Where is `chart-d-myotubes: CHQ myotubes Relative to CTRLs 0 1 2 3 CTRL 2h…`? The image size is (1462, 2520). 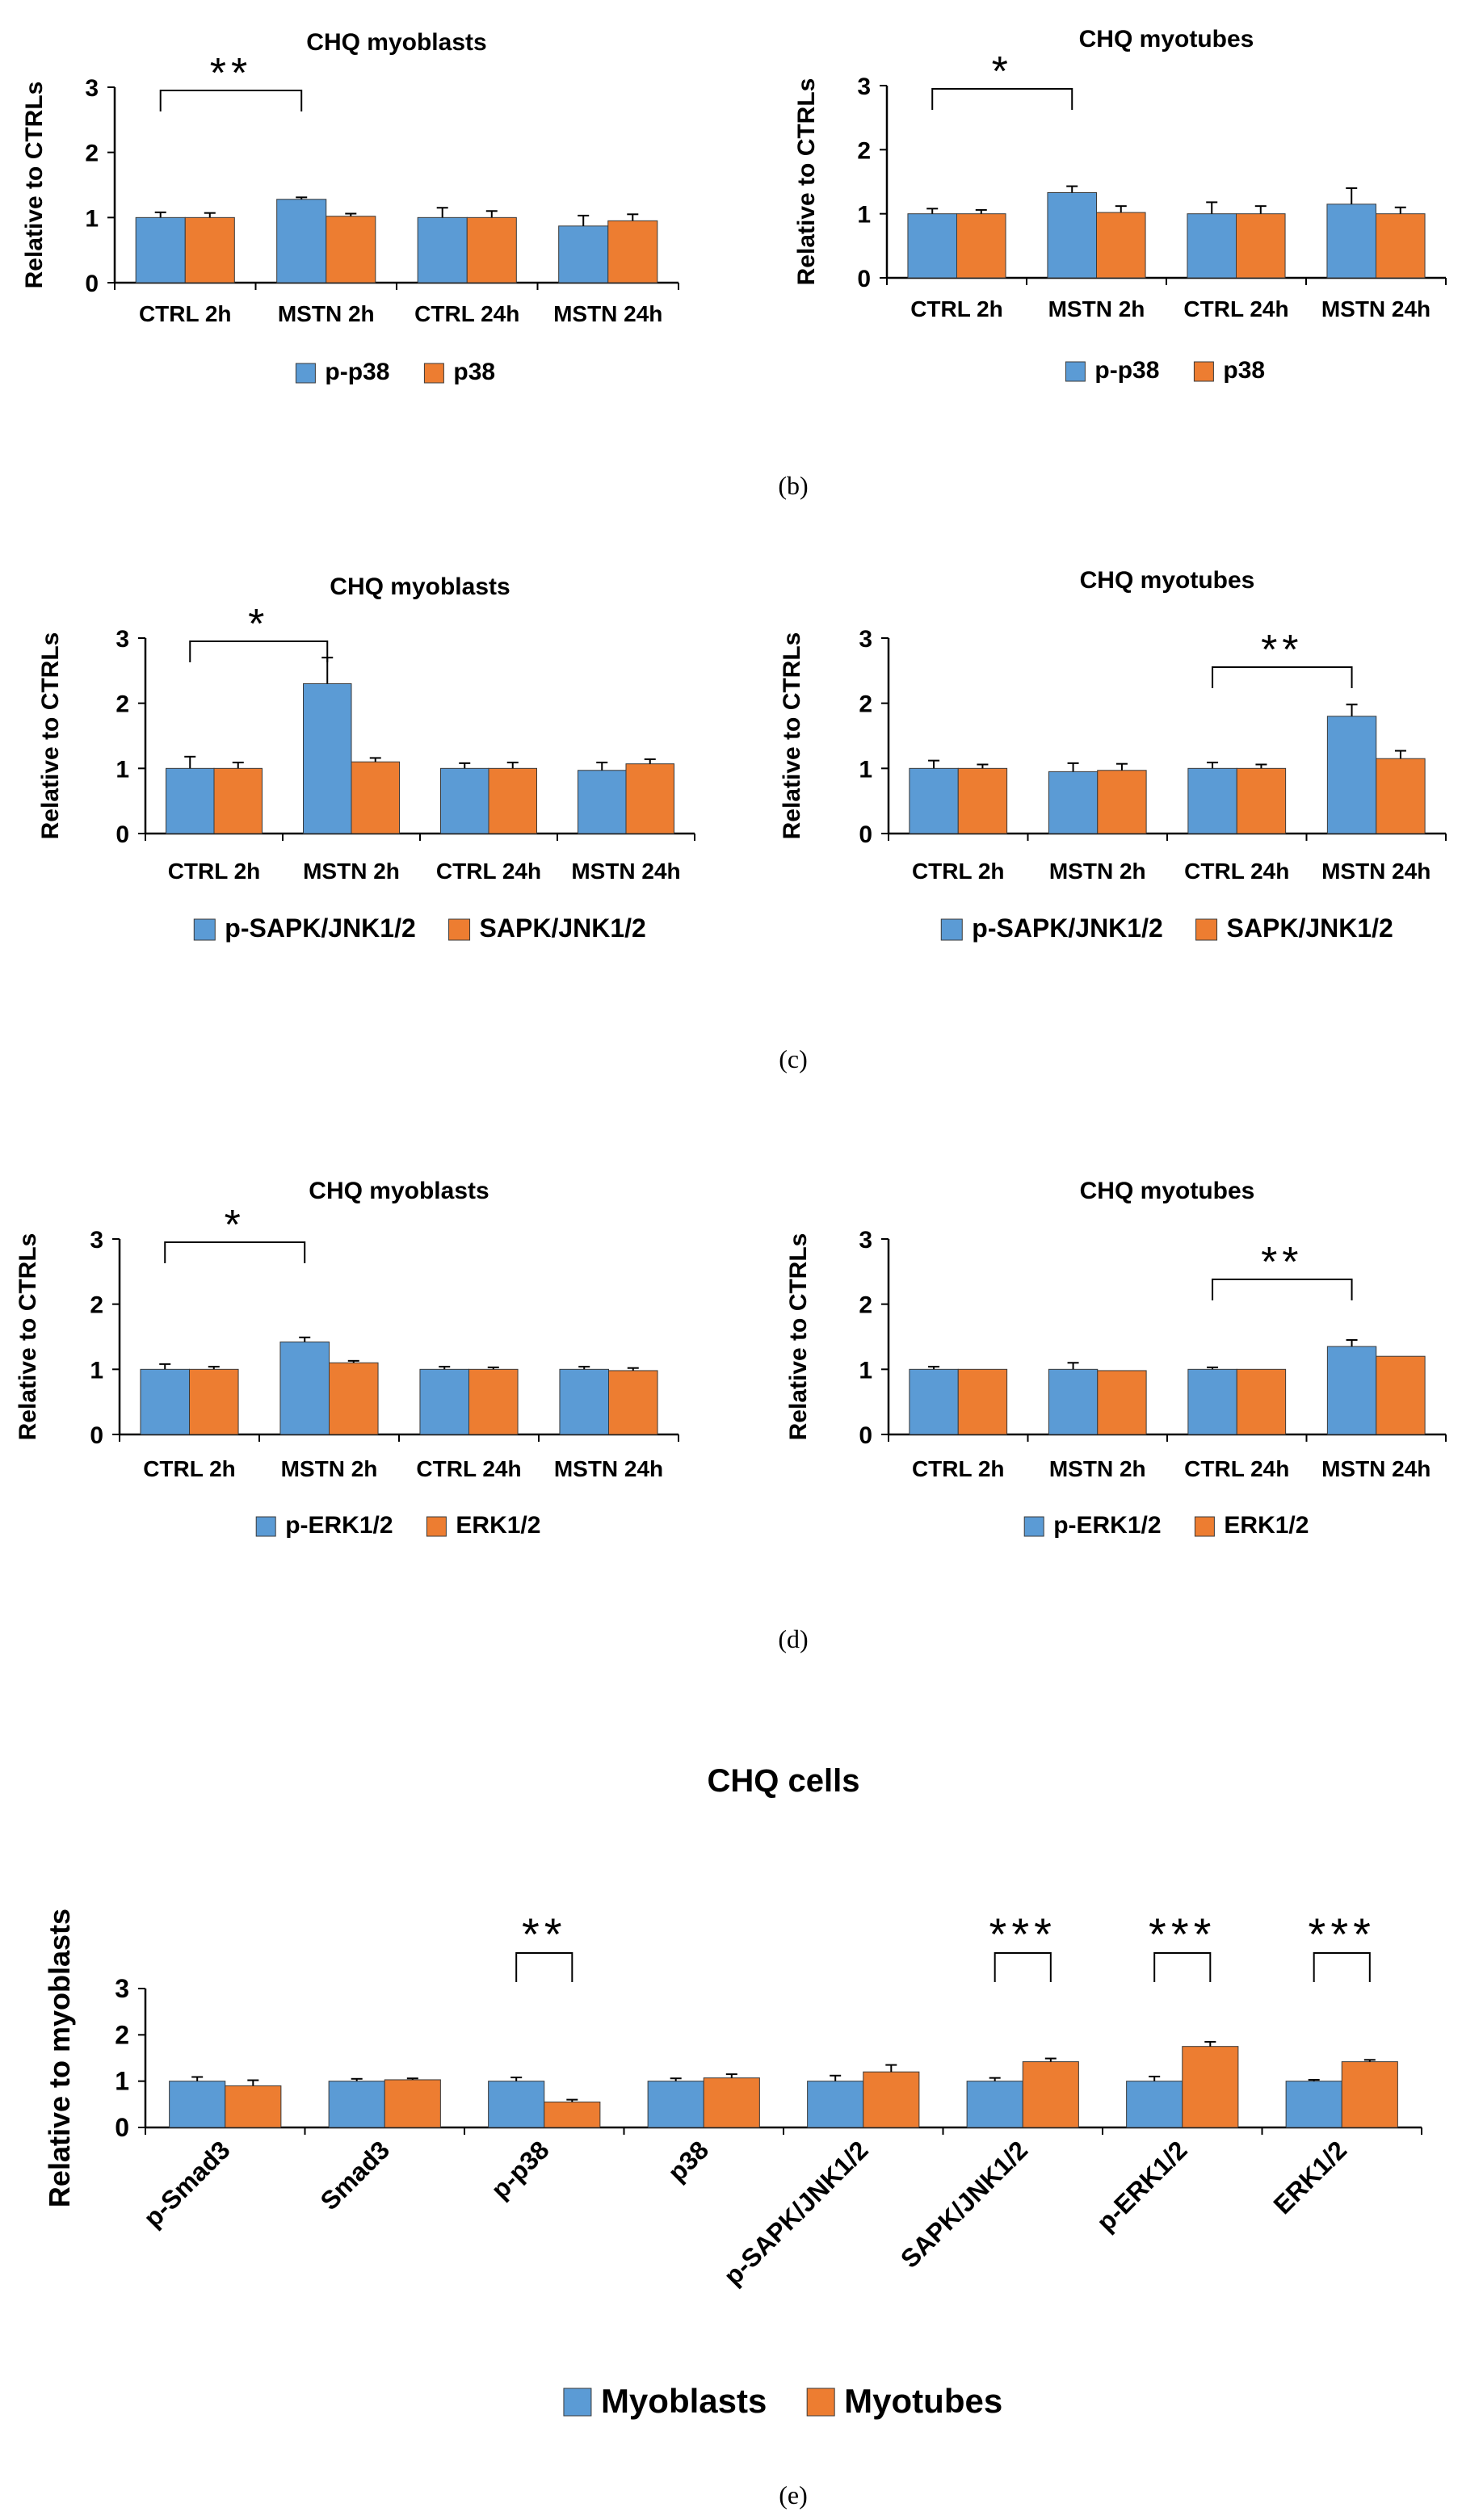
chart-d-myotubes: CHQ myotubes Relative to CTRLs 0 1 2 3 CTRL 2h… is located at coordinates (1116, 1358).